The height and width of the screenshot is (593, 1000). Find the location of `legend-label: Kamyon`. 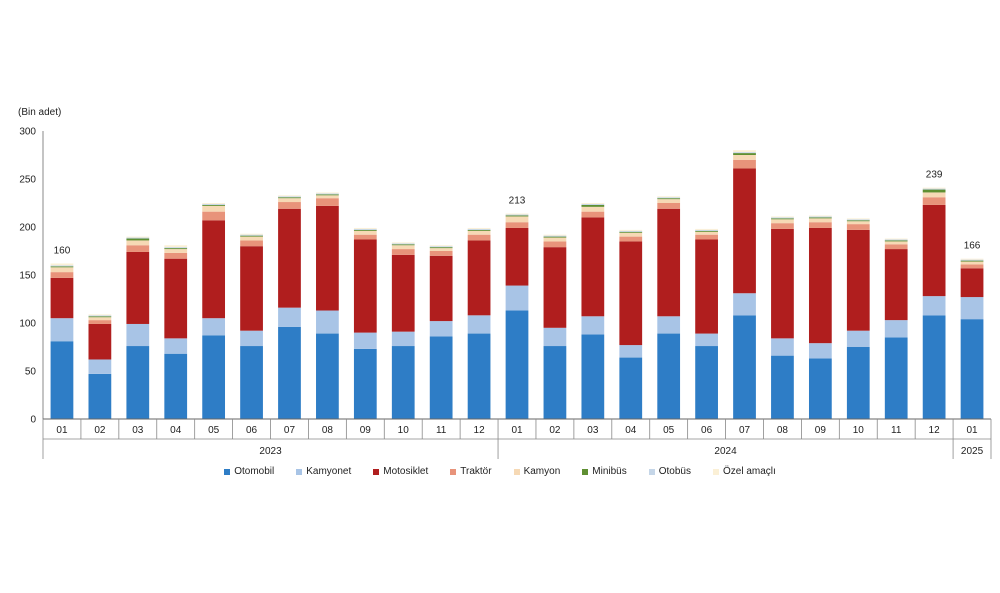

legend-label: Kamyon is located at coordinates (542, 471).